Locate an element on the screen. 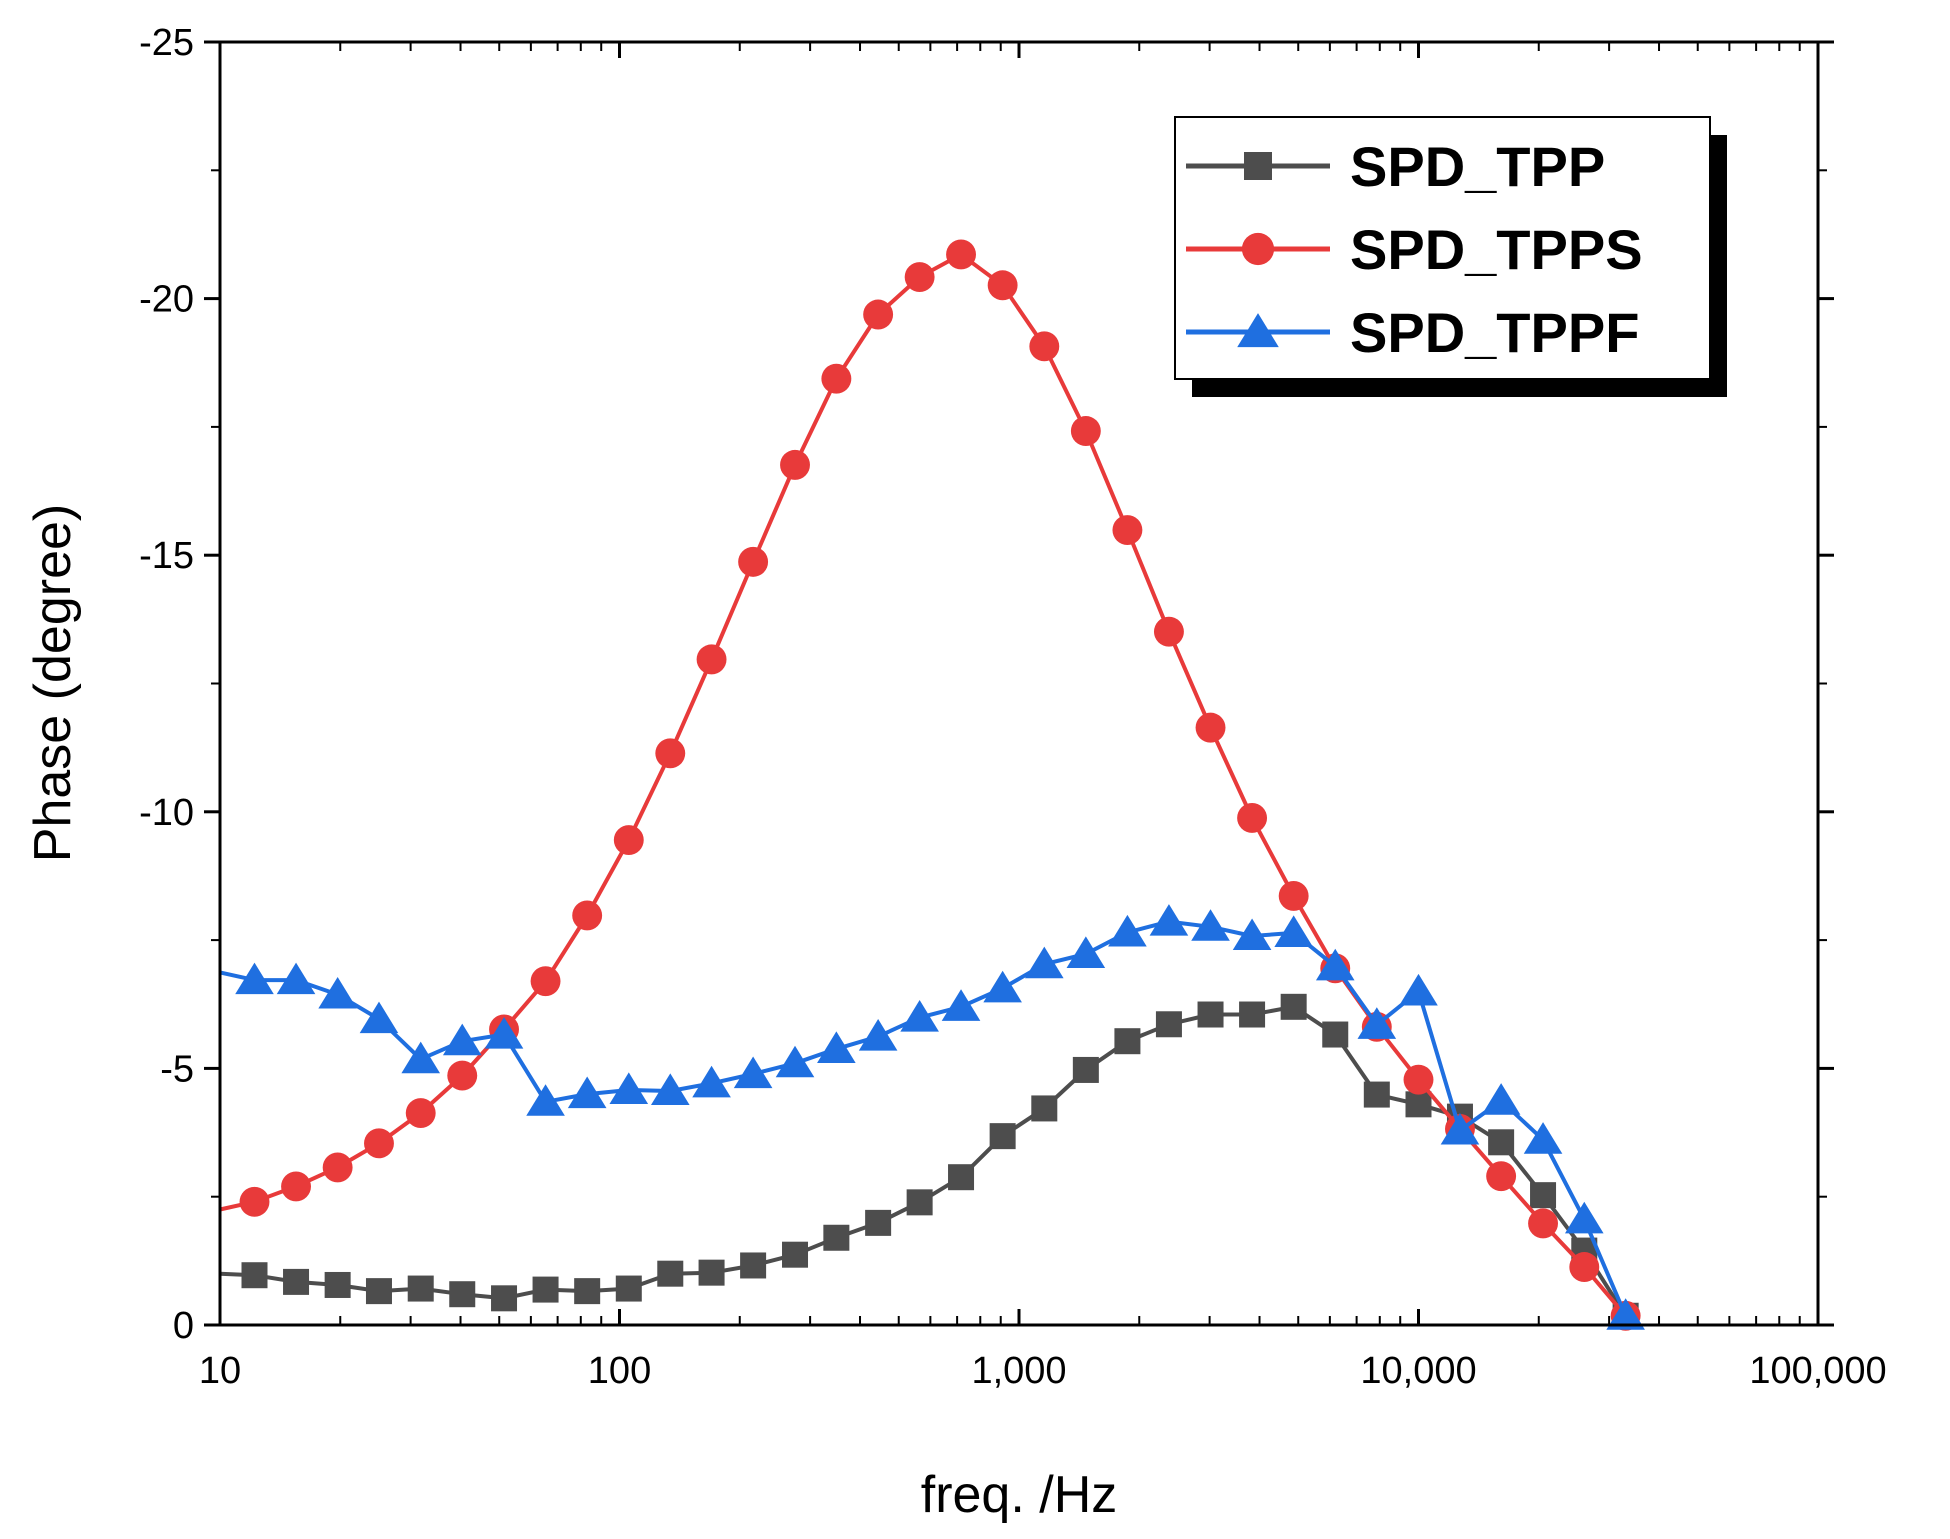  x-tick-label: 100,000 is located at coordinates (1817, 1371).